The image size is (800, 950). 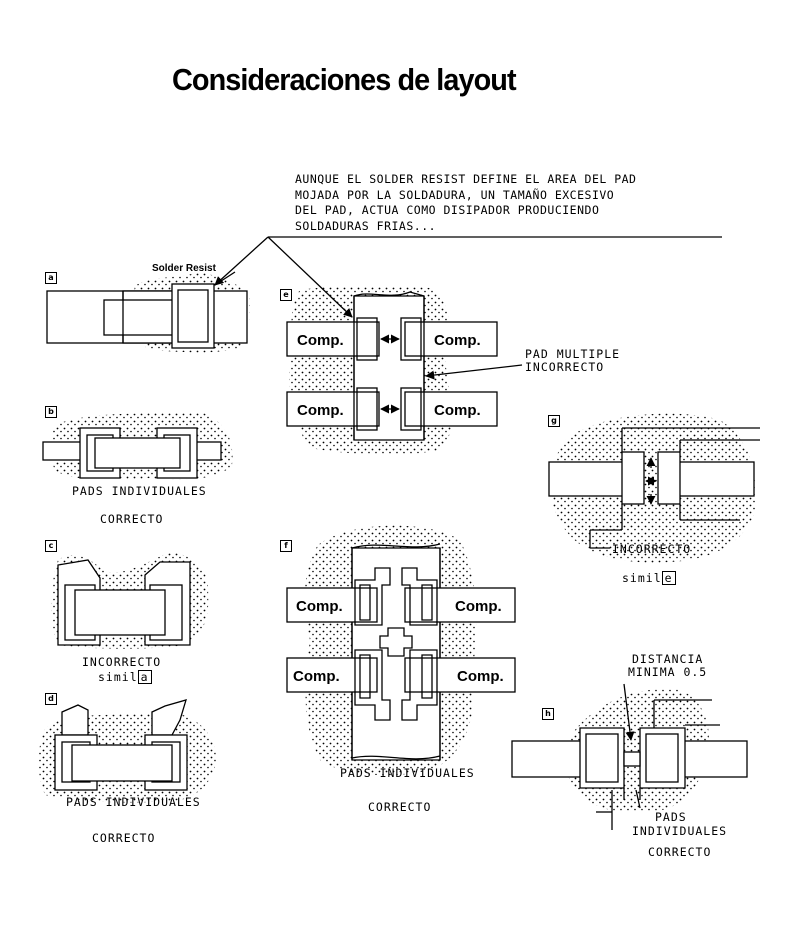 I want to click on panel-tag-e: e, so click(x=286, y=295).